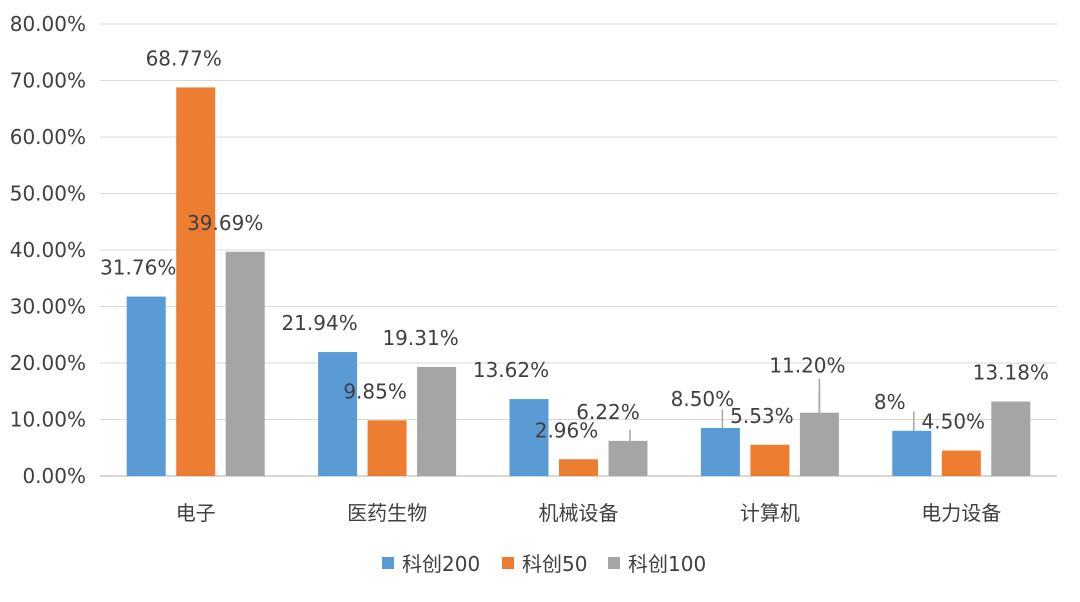 The image size is (1080, 602). Describe the element at coordinates (375, 391) in the screenshot. I see `data-label: 9.85%` at that location.